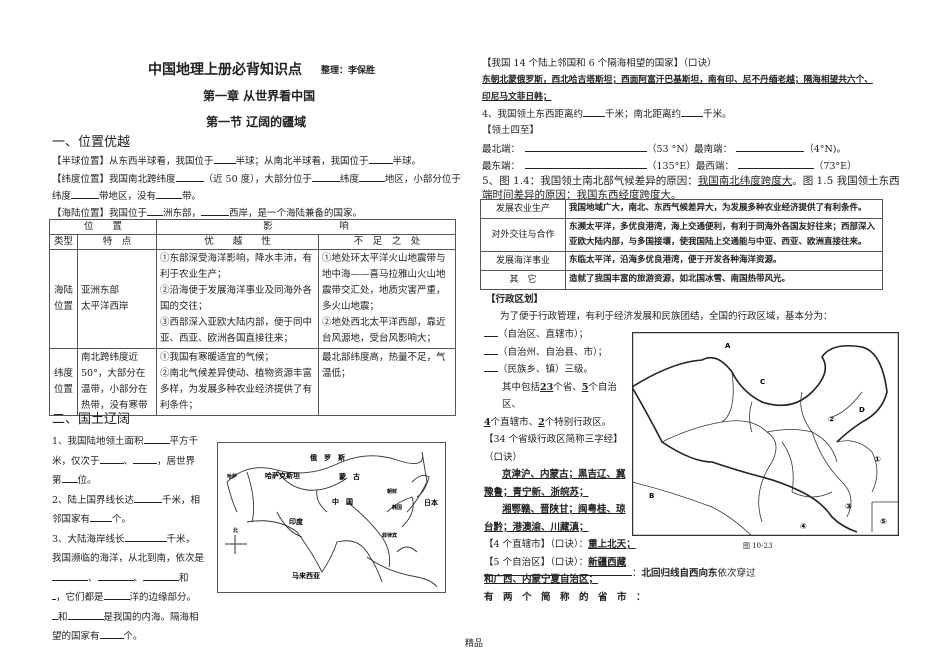  I want to click on hemisphere-line: 【半球位置】从东西半球看，我国位于 半球；从南北半球看，我国位于 半球。, so click(237, 161).